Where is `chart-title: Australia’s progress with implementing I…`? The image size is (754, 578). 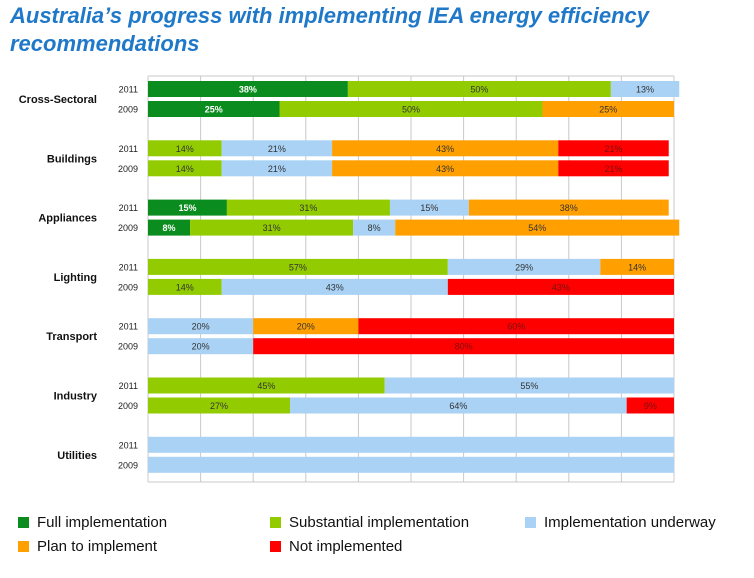 chart-title: Australia’s progress with implementing I… is located at coordinates (330, 29).